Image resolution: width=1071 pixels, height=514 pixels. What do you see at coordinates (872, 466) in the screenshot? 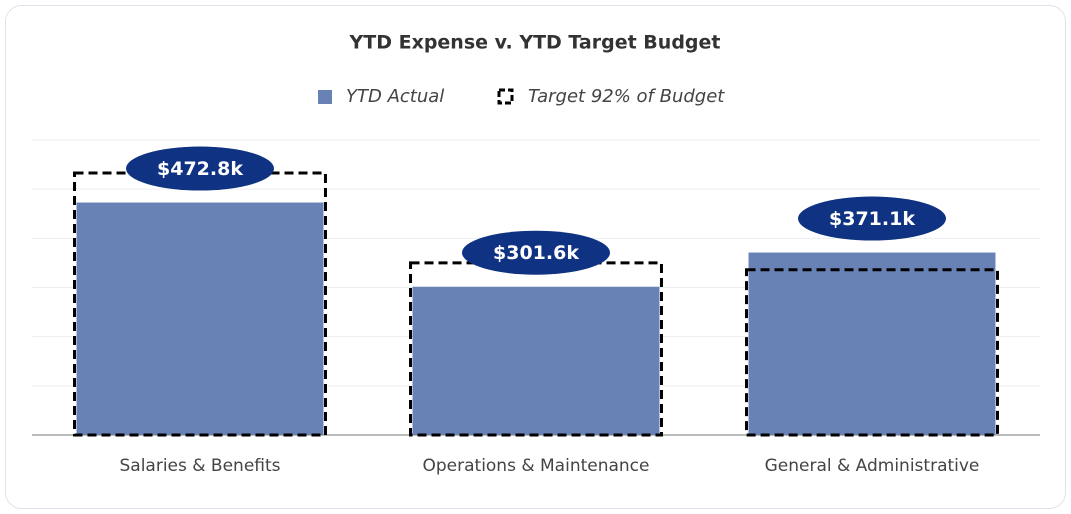
I see `x-tick-label: General & Administrative` at bounding box center [872, 466].